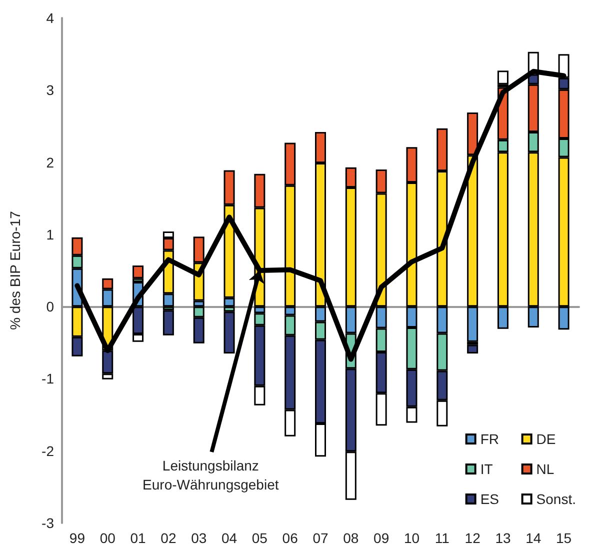 Image resolution: width=589 pixels, height=553 pixels. What do you see at coordinates (50, 234) in the screenshot?
I see `y-tick-label: 1` at bounding box center [50, 234].